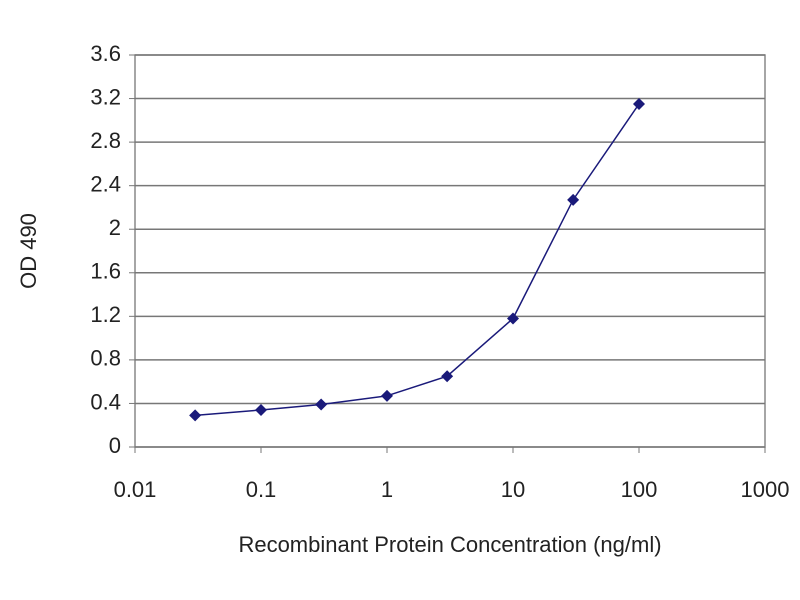 This screenshot has height=600, width=800. I want to click on y-tick-label: 2, so click(115, 227).